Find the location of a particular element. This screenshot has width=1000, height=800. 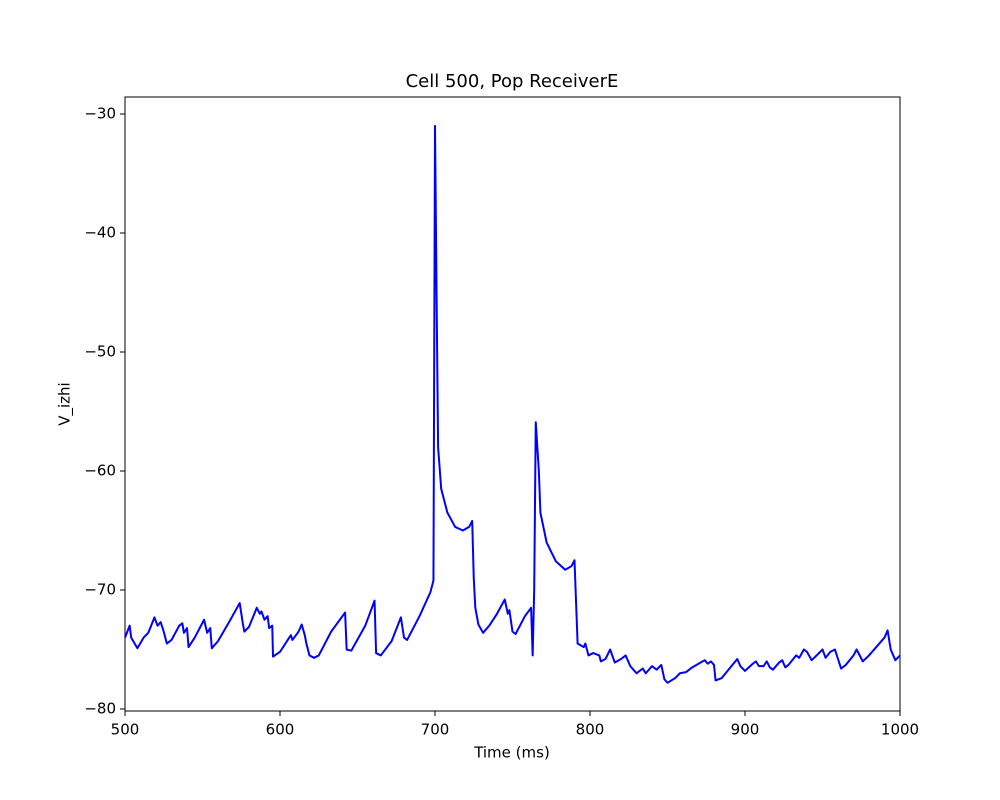

y-tick-label: −70 is located at coordinates (100, 589).